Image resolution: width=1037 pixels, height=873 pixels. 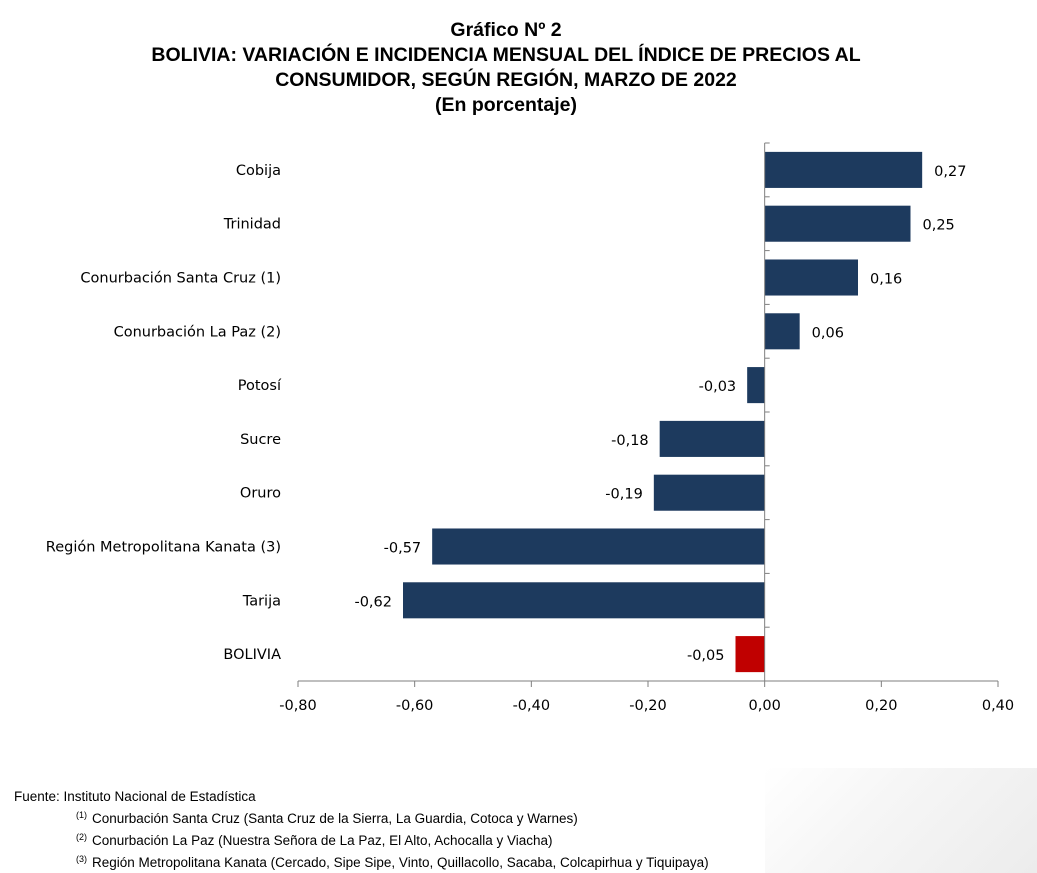 What do you see at coordinates (298, 706) in the screenshot?
I see `x-tick-label: -0,80` at bounding box center [298, 706].